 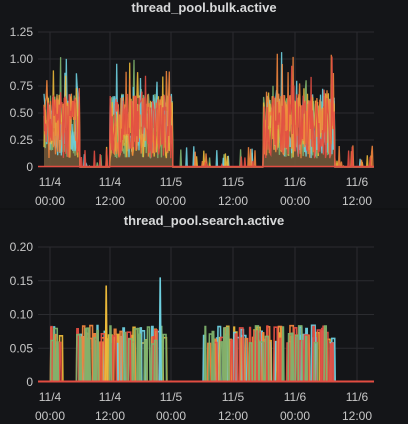 I want to click on bulk-y-tick: 0, so click(x=29, y=167).